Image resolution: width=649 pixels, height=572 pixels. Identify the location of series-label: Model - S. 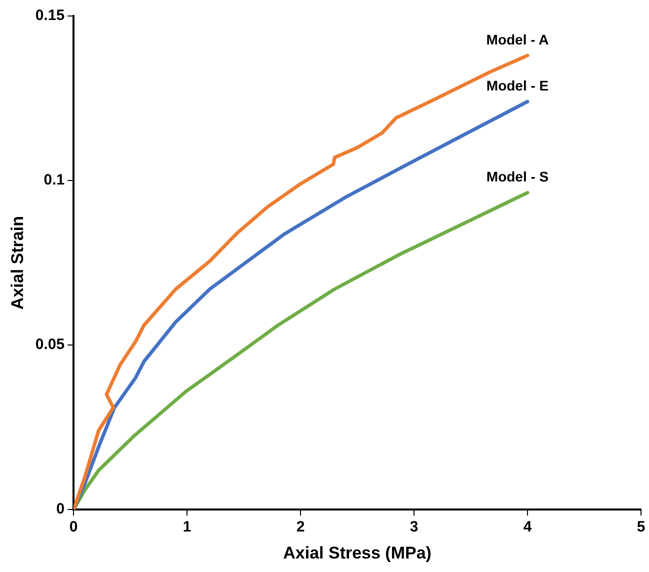
(517, 176).